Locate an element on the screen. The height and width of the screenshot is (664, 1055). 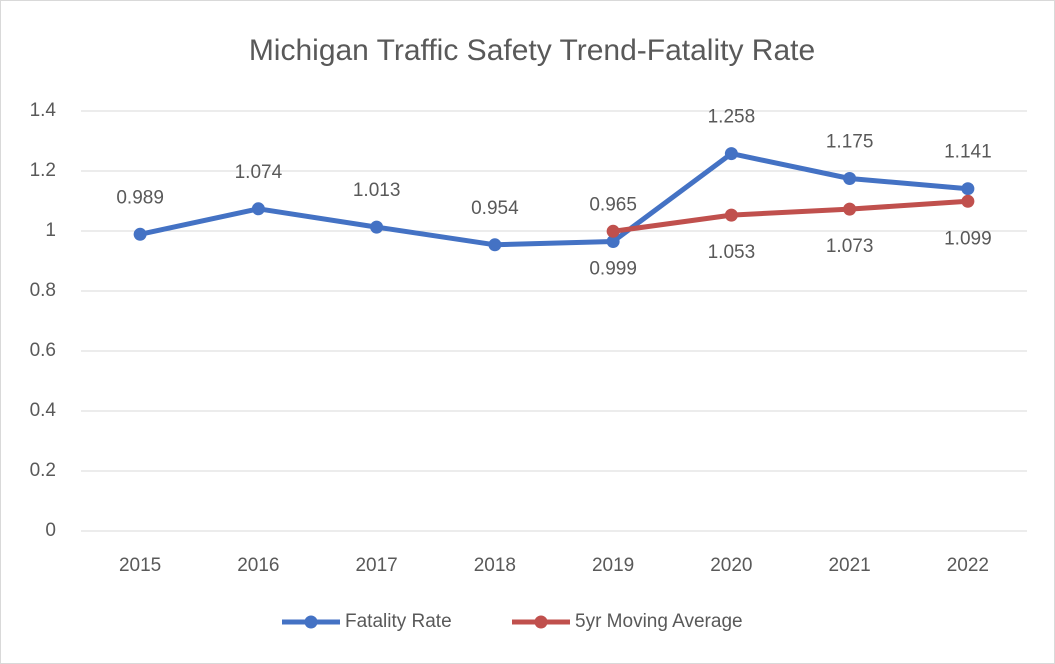
data-label: 1.141 is located at coordinates (968, 152).